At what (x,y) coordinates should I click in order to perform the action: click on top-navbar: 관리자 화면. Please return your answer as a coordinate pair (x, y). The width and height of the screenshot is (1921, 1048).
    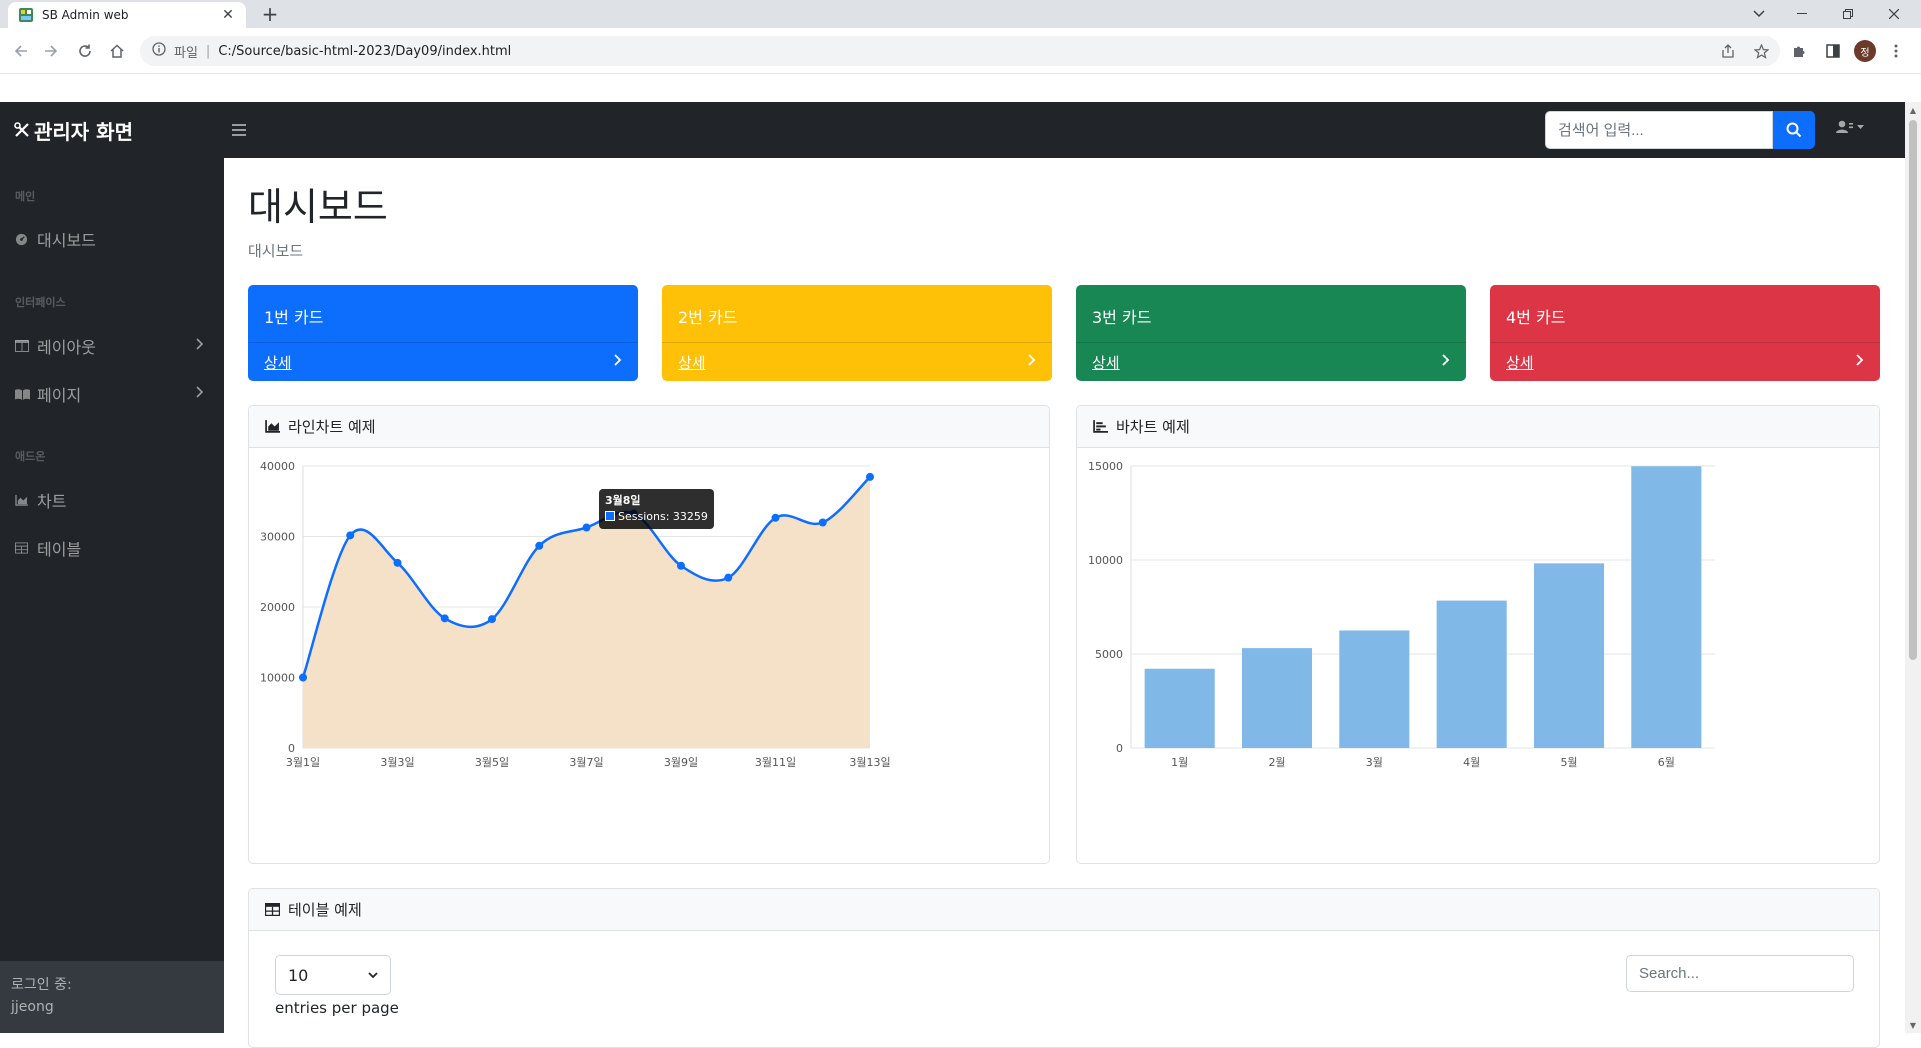
    Looking at the image, I should click on (952, 130).